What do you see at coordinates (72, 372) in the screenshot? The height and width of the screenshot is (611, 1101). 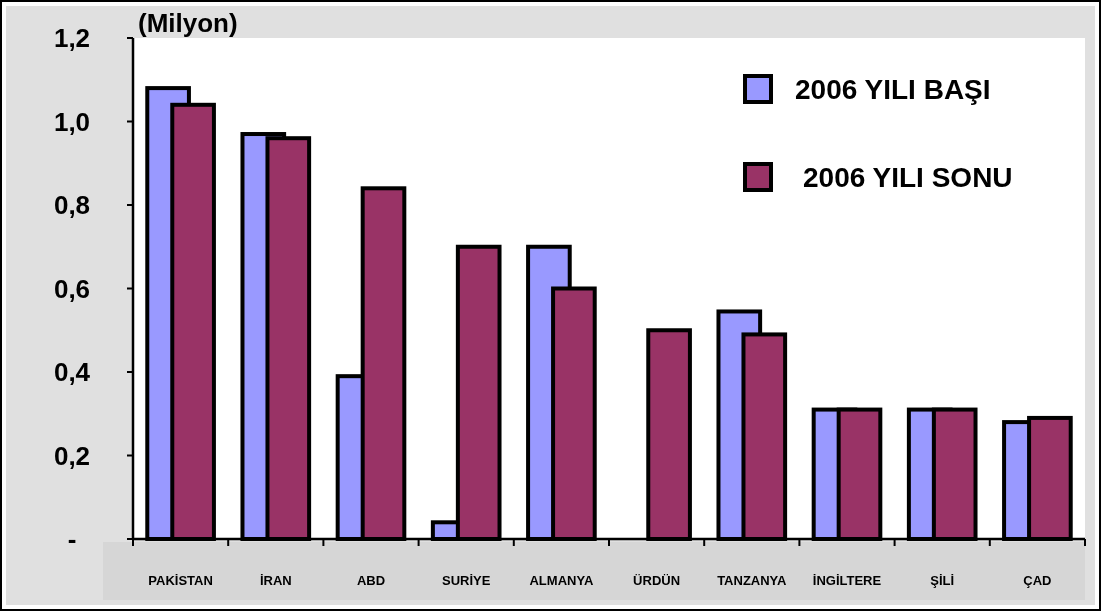 I see `y-tick-label: 0,4` at bounding box center [72, 372].